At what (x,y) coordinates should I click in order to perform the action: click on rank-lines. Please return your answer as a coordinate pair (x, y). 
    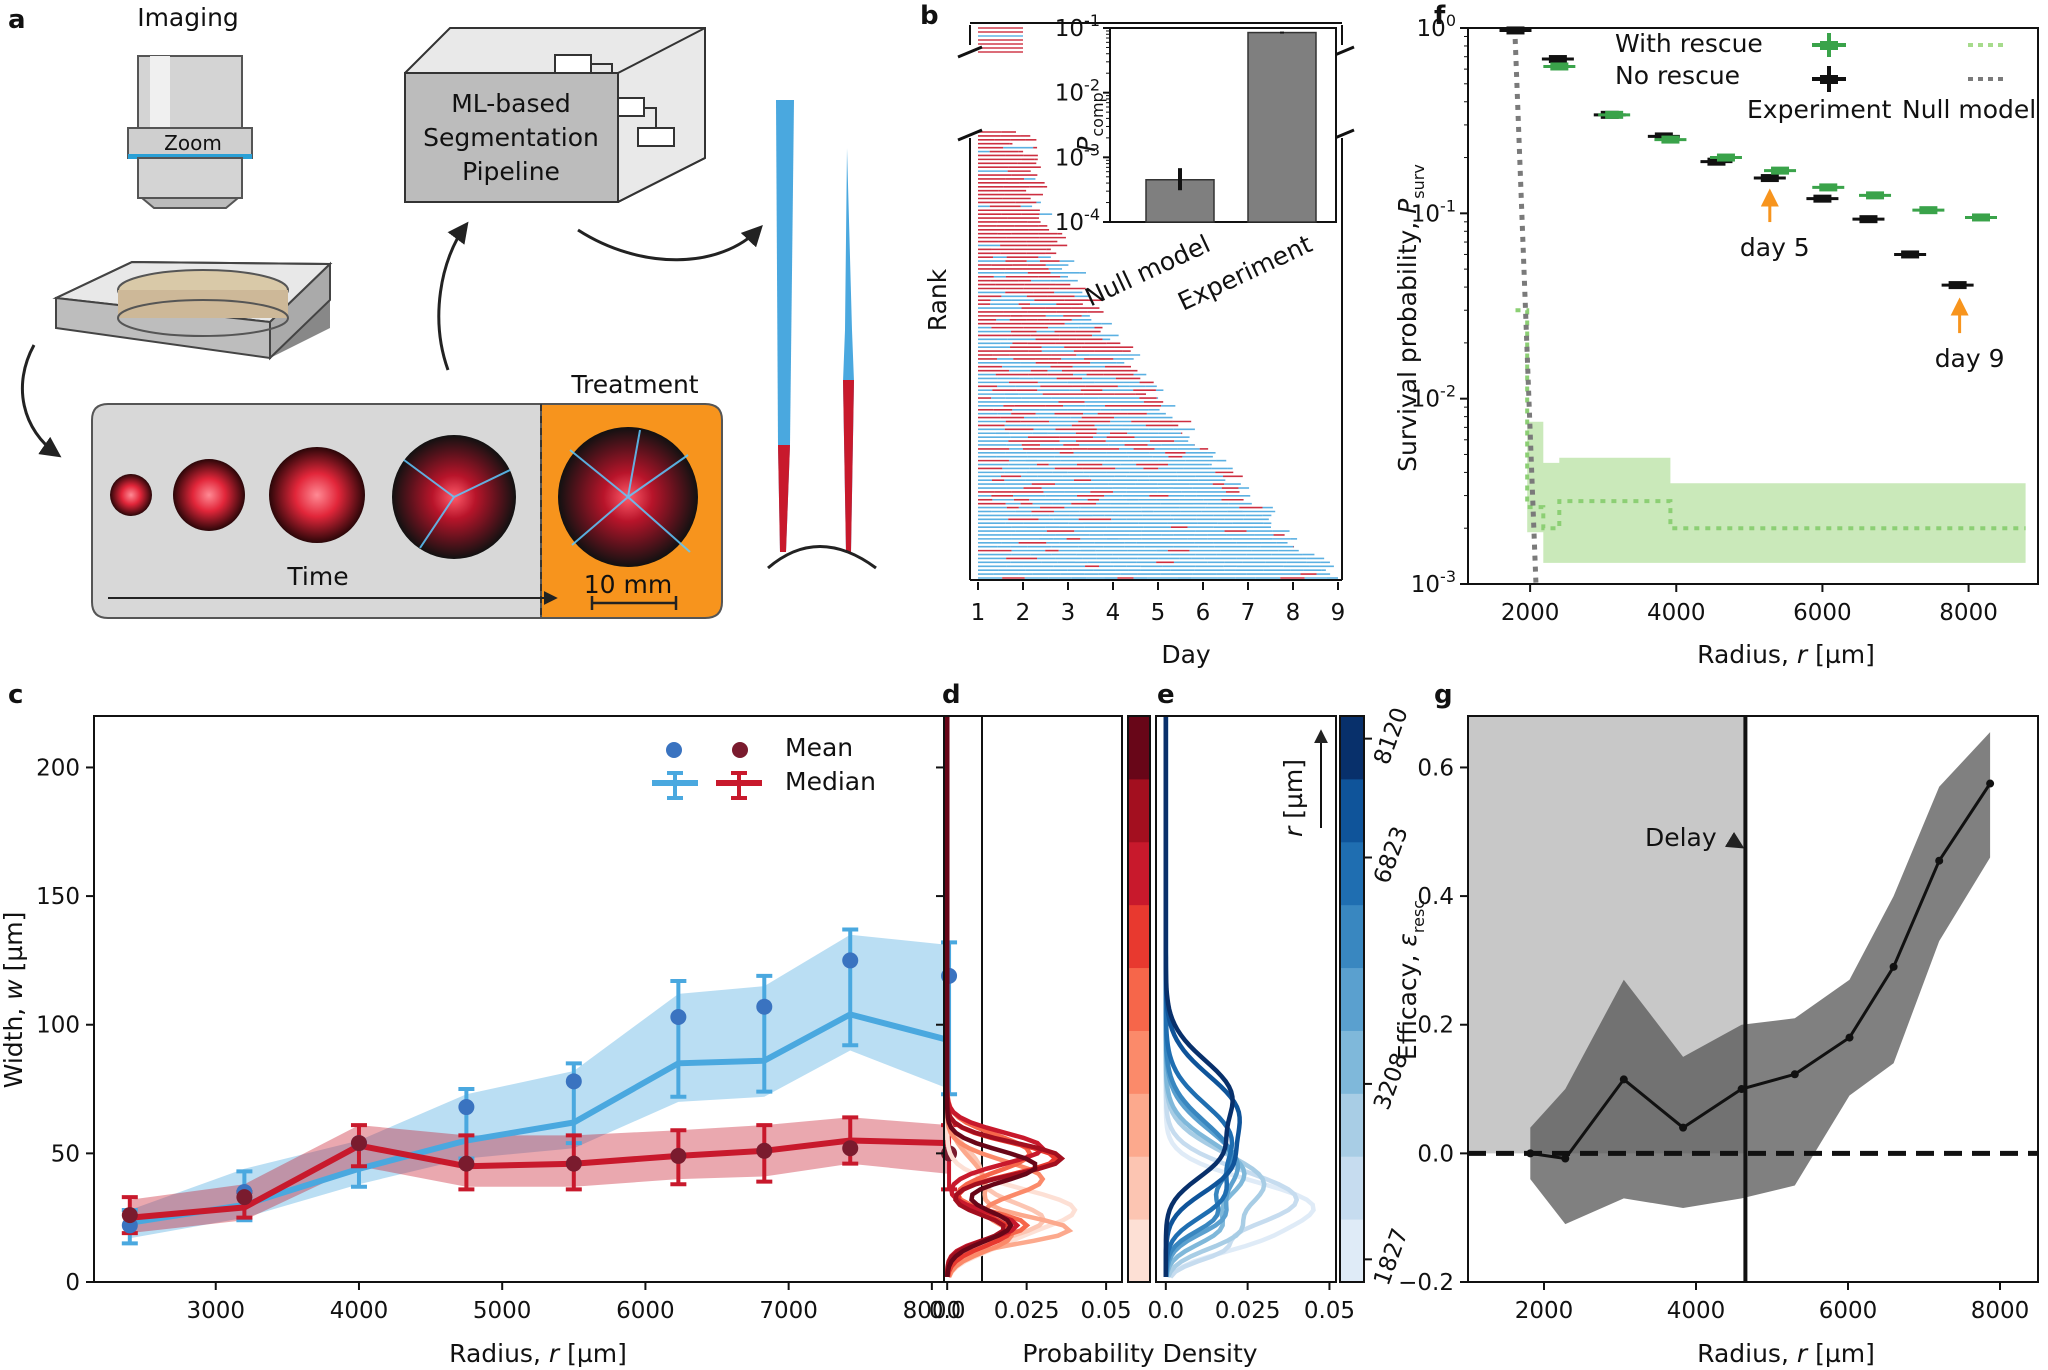
    Looking at the image, I should click on (1158, 303).